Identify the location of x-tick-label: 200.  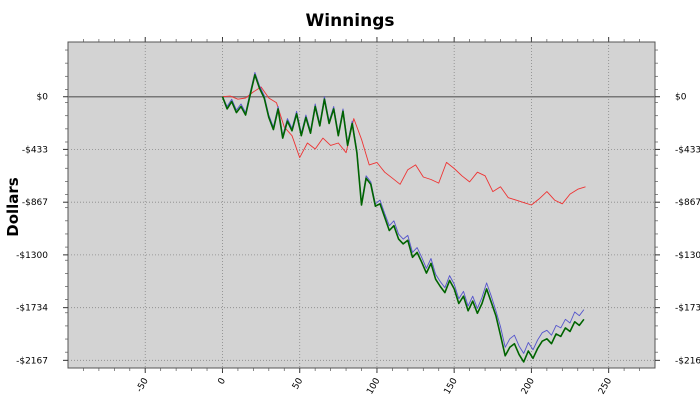
(528, 386).